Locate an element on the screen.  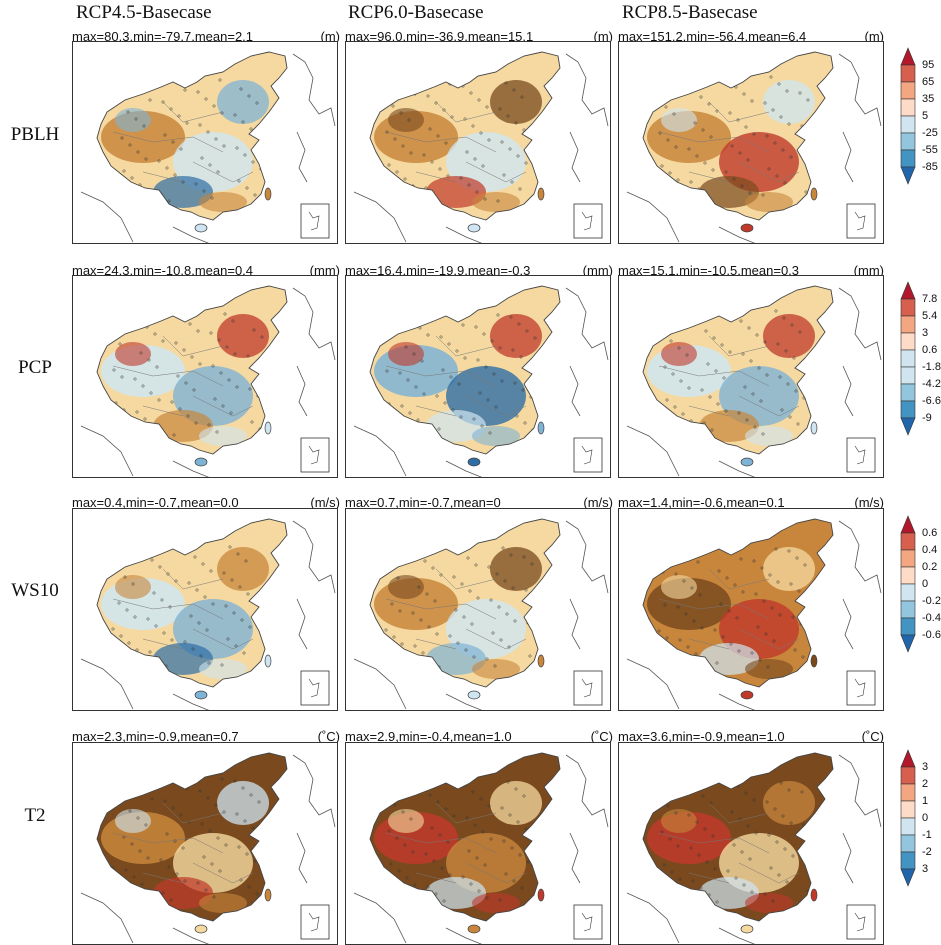
column-title-rcp60: RCP6.0-Basecase is located at coordinates (416, 12).